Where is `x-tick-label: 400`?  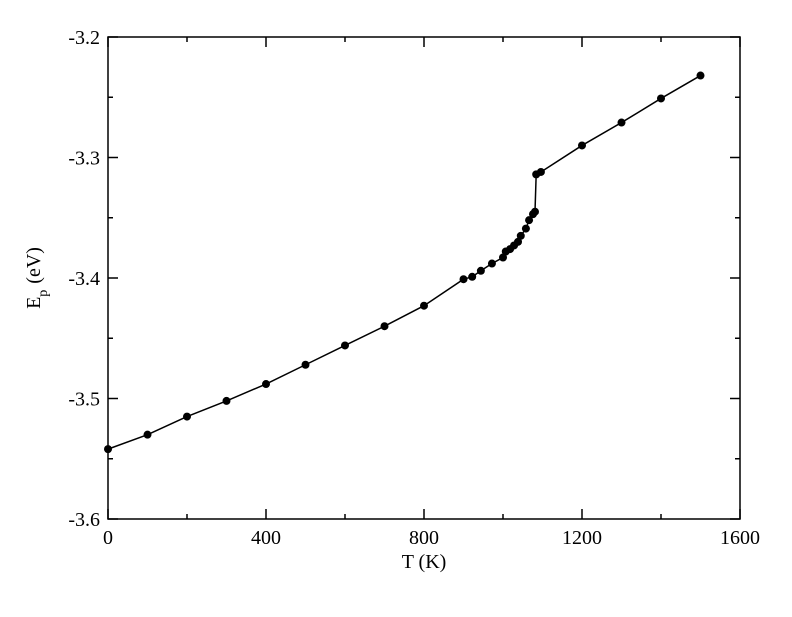
x-tick-label: 400 is located at coordinates (266, 538).